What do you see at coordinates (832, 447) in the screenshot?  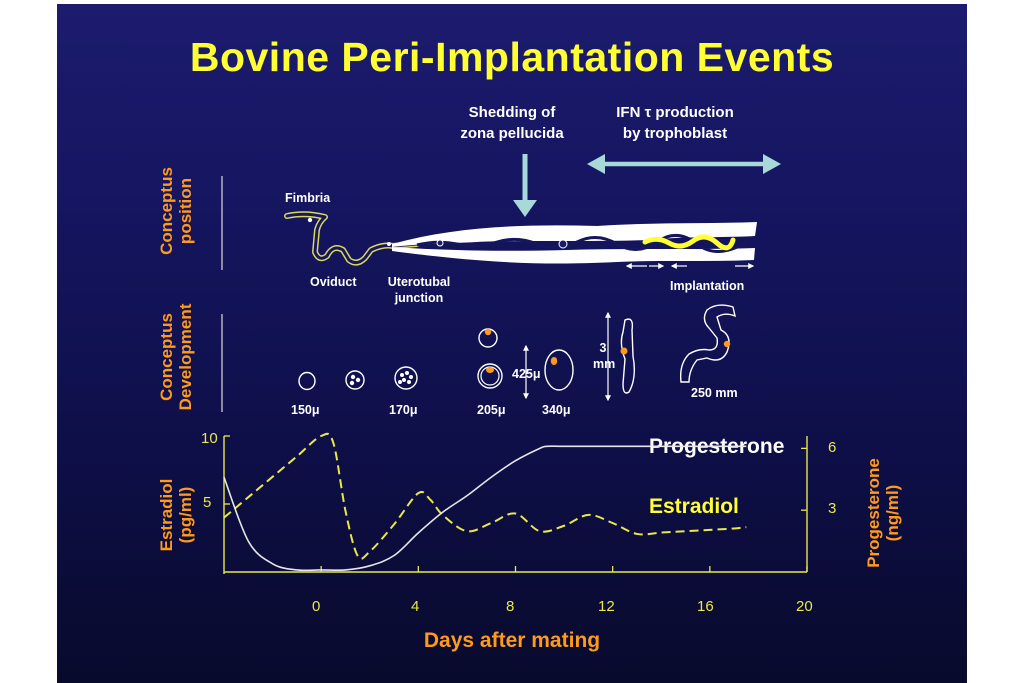 I see `right-tick-6: 6` at bounding box center [832, 447].